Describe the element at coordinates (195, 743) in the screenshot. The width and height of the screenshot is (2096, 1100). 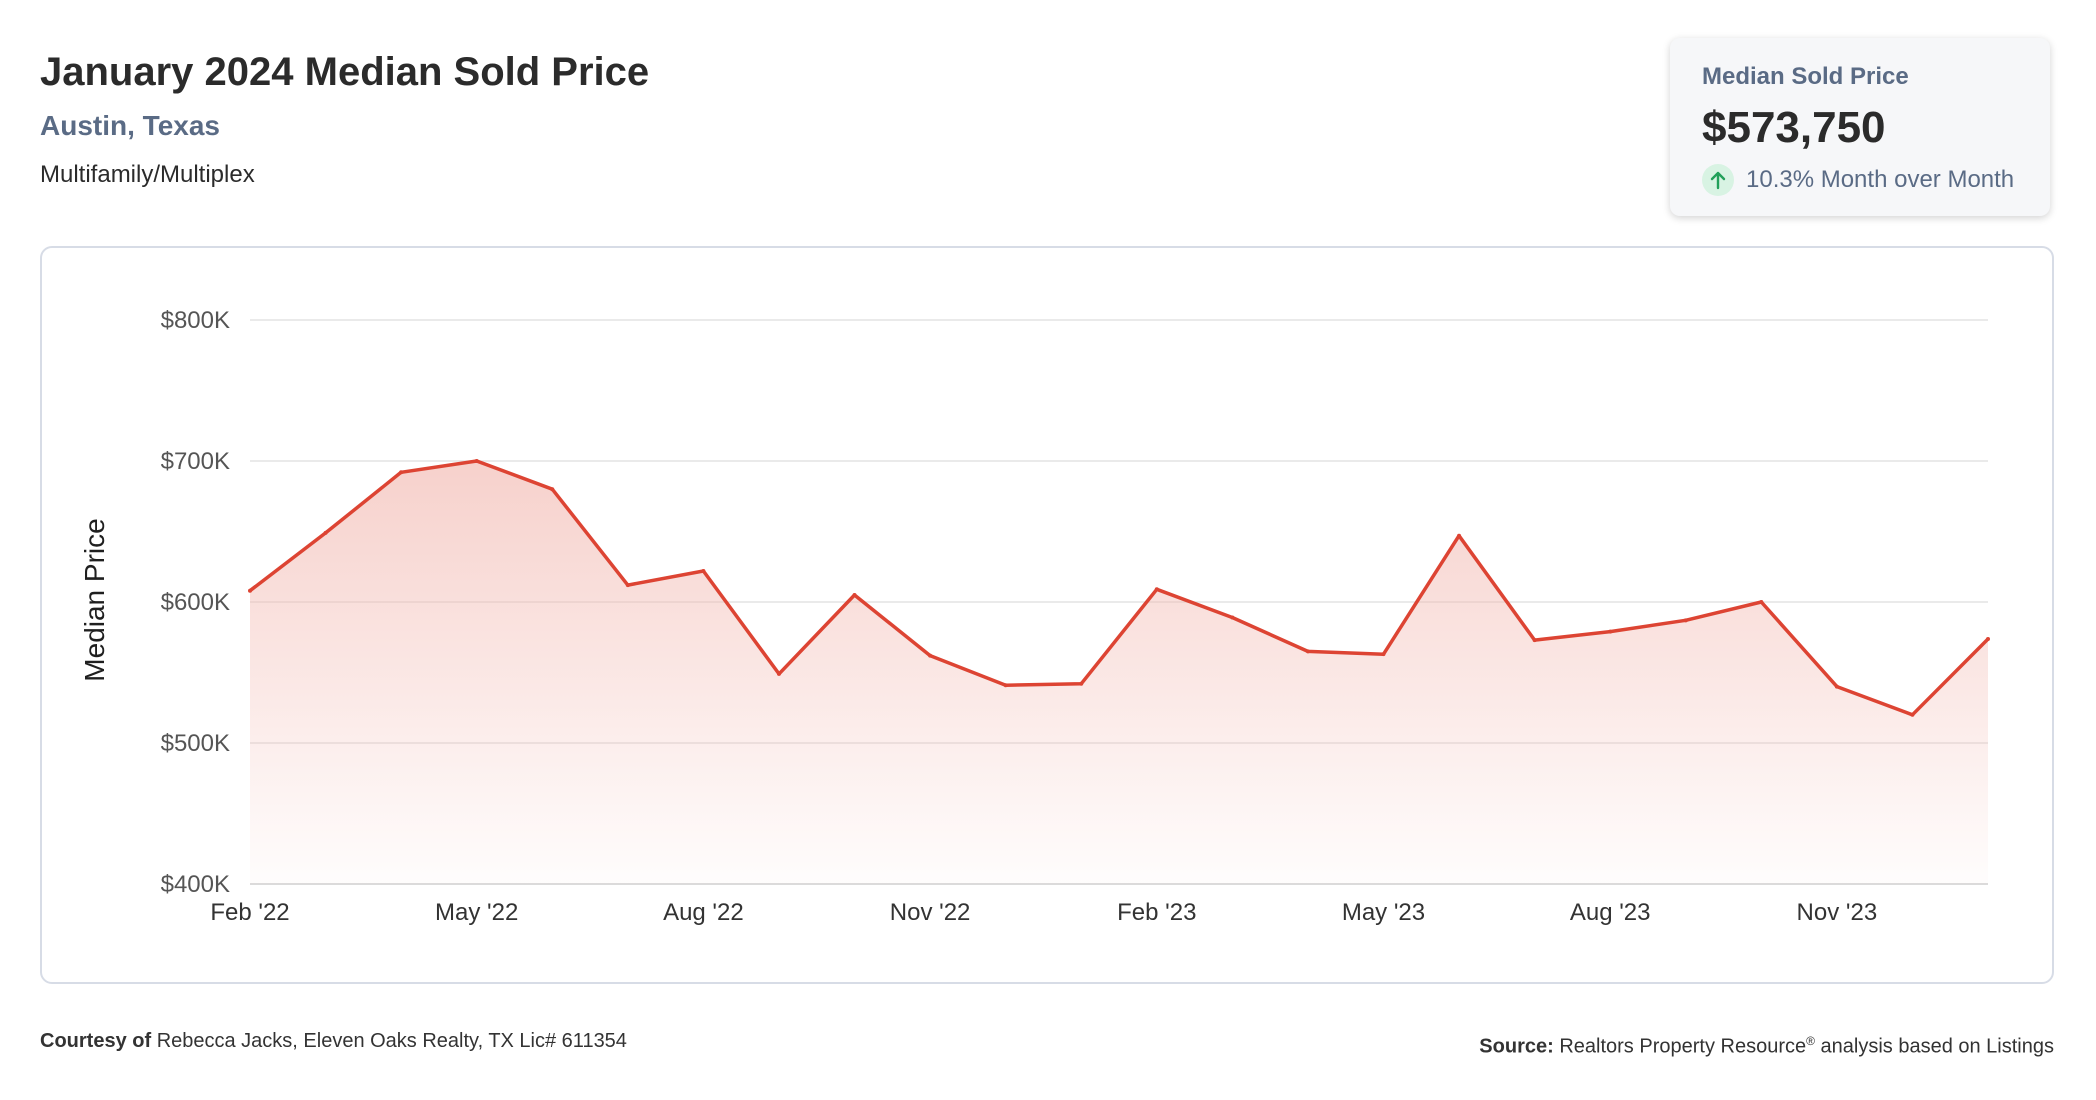
I see `y-tick-label: $500K` at that location.